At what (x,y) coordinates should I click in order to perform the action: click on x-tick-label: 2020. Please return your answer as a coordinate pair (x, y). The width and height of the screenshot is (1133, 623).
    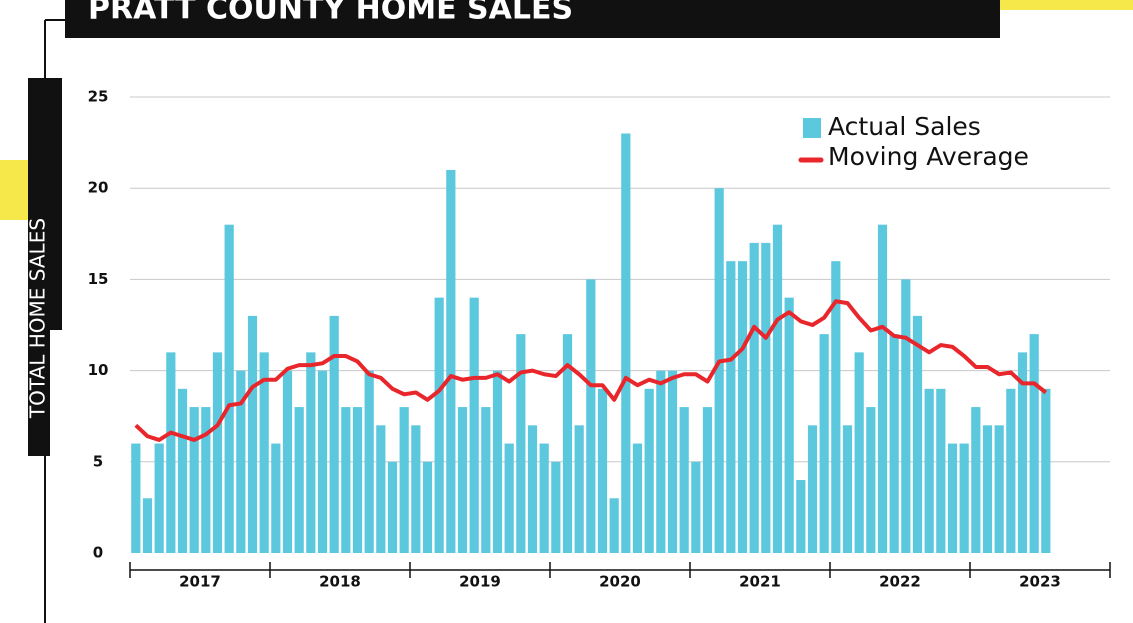
    Looking at the image, I should click on (620, 582).